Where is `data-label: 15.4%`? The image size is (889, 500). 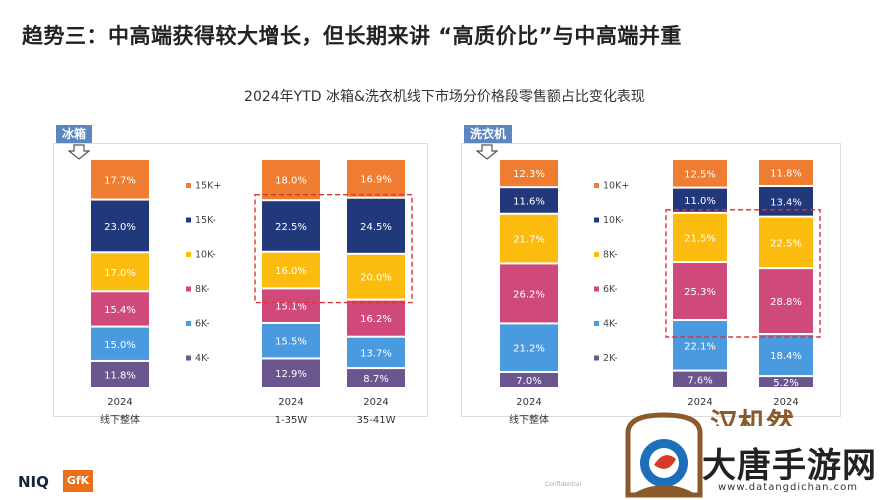
data-label: 15.4% is located at coordinates (120, 310).